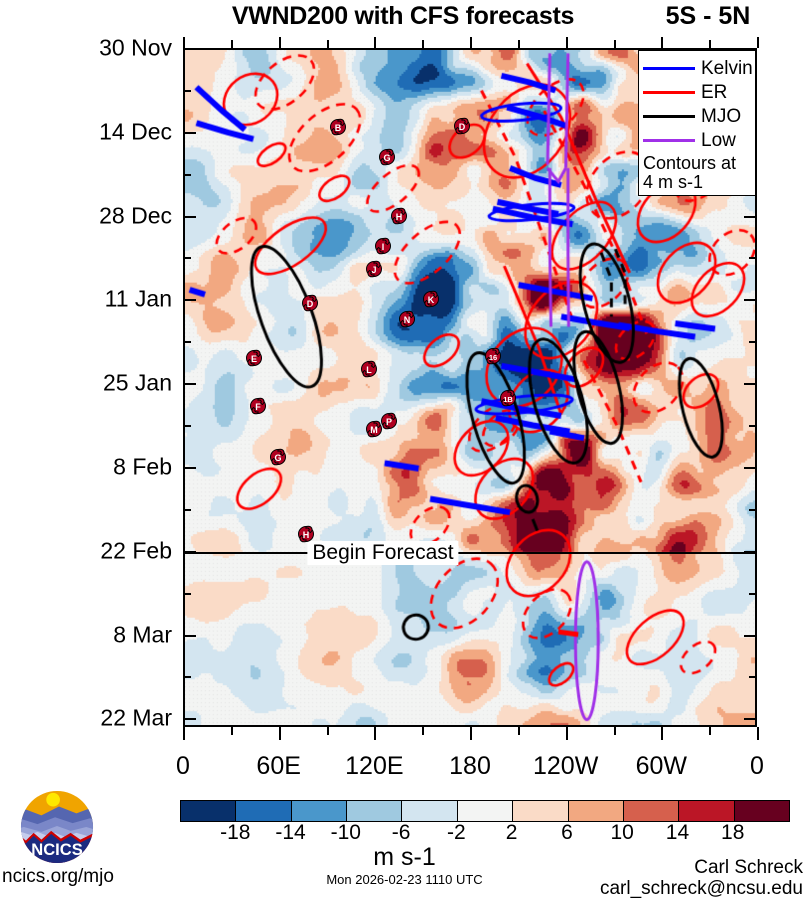 Image resolution: width=809 pixels, height=907 pixels. I want to click on timestamp-label: Mon 2026-02-23 1110 UTC, so click(404, 879).